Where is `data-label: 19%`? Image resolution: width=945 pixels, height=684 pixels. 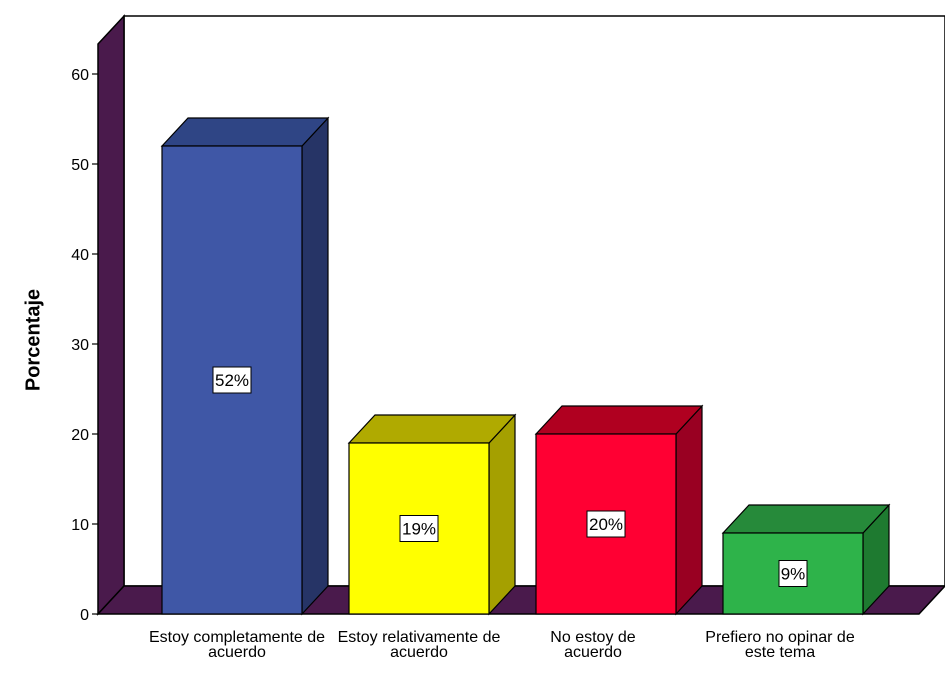
data-label: 19% is located at coordinates (419, 529).